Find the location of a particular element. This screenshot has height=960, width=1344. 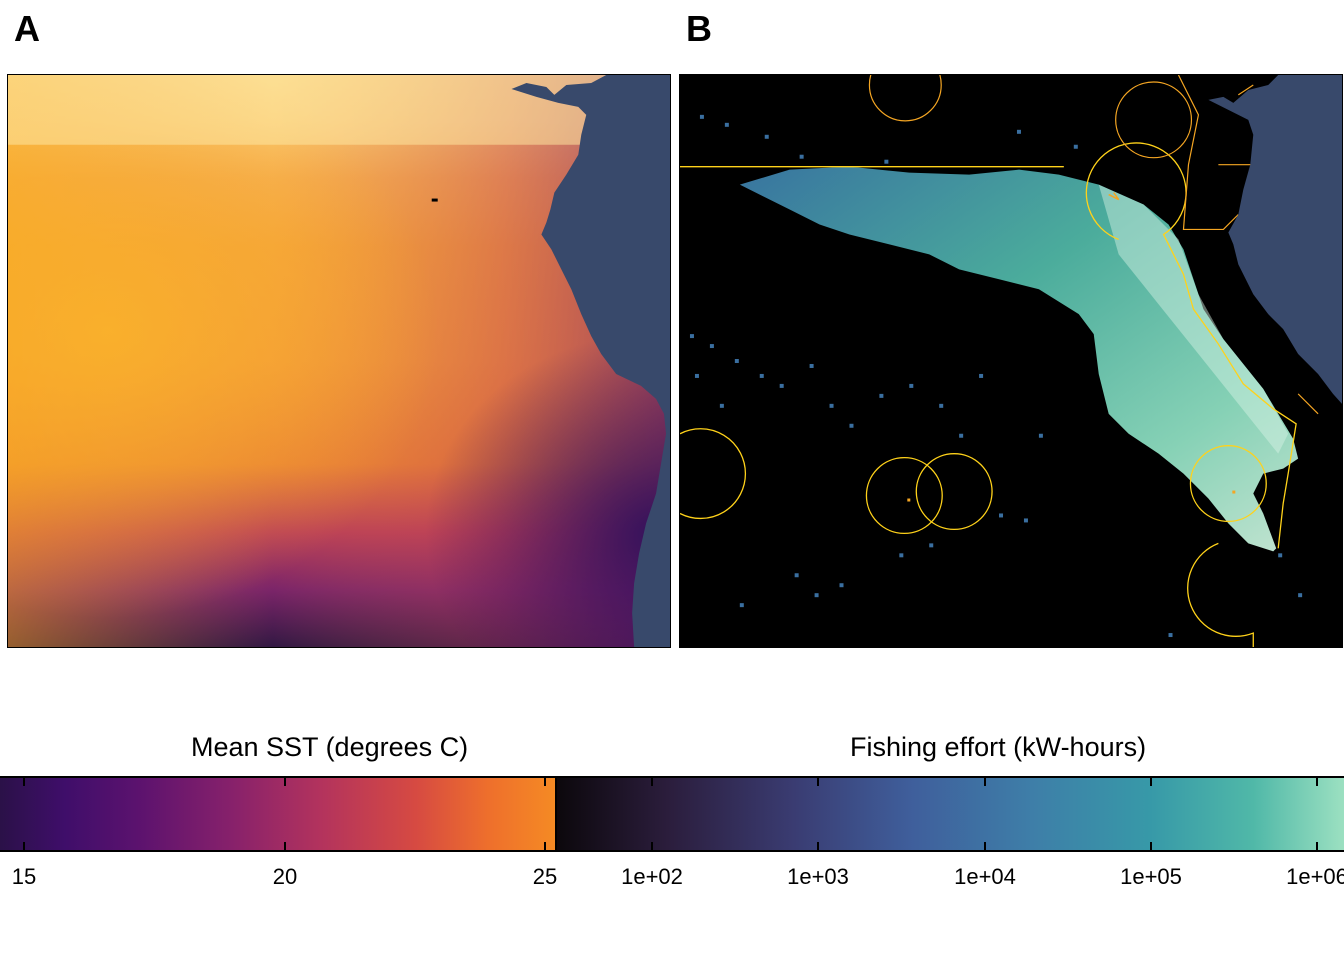

sst-colorbar is located at coordinates (278, 814).